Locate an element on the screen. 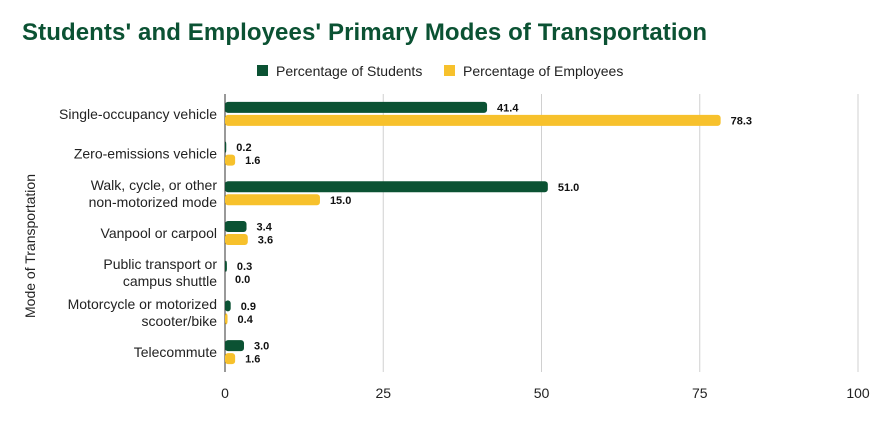 The height and width of the screenshot is (422, 880). data-label: 0.3 is located at coordinates (244, 267).